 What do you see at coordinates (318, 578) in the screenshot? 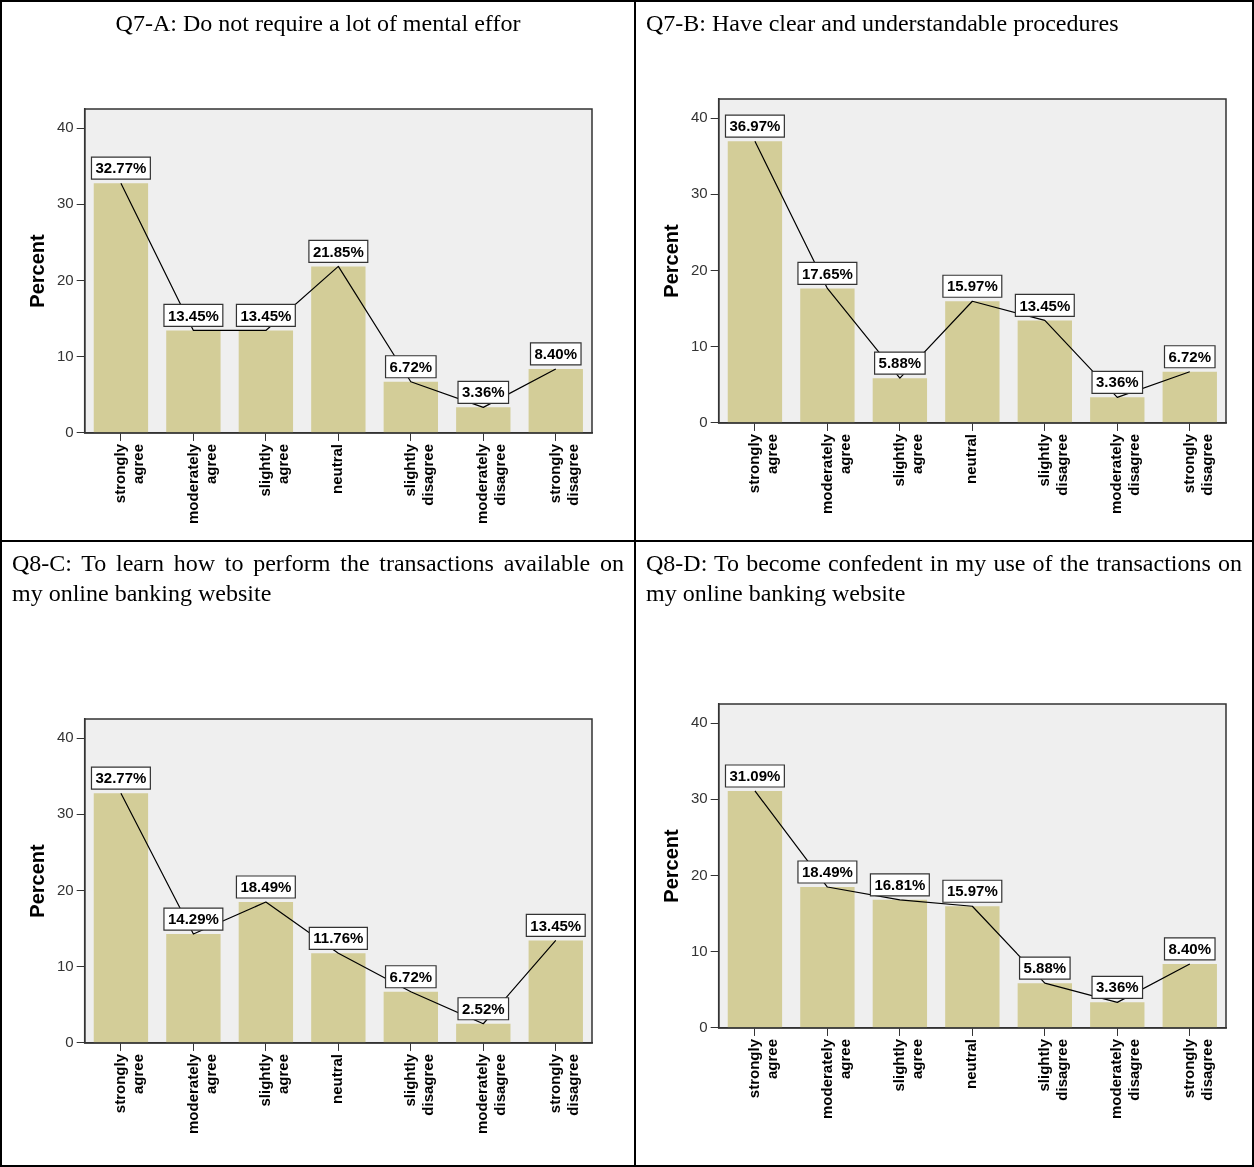
I see `chart-title: Q8-C: To learn how to perform the transactions available on my online banking website` at bounding box center [318, 578].